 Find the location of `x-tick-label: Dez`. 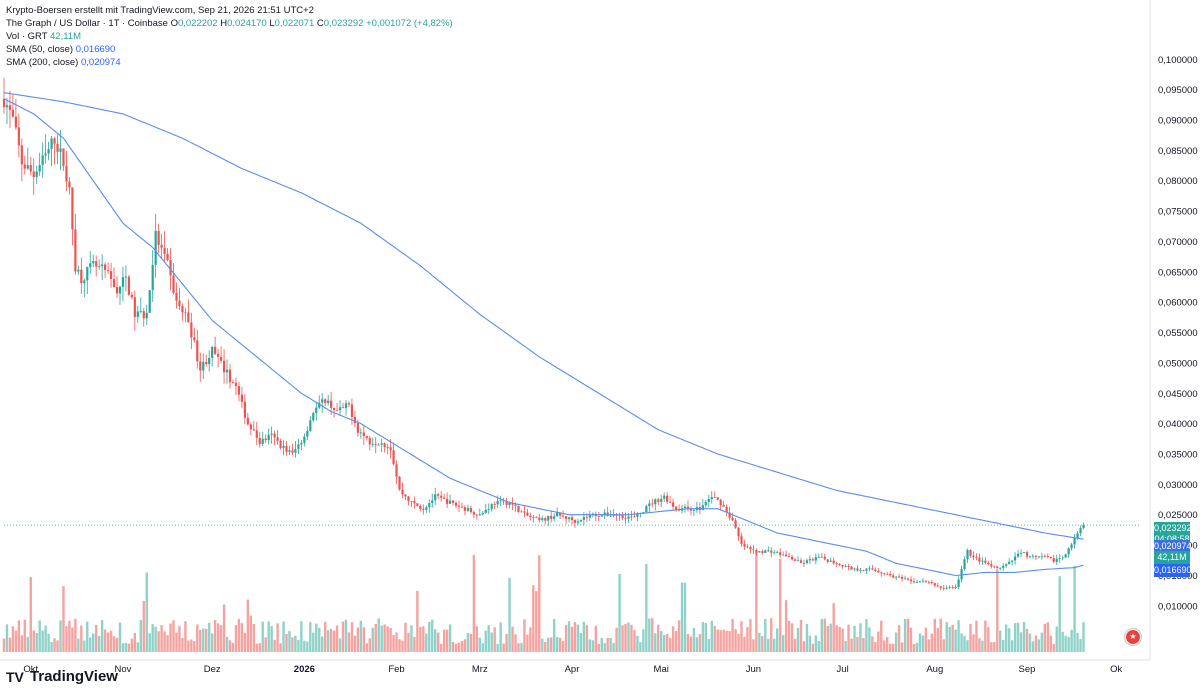

x-tick-label: Dez is located at coordinates (212, 669).